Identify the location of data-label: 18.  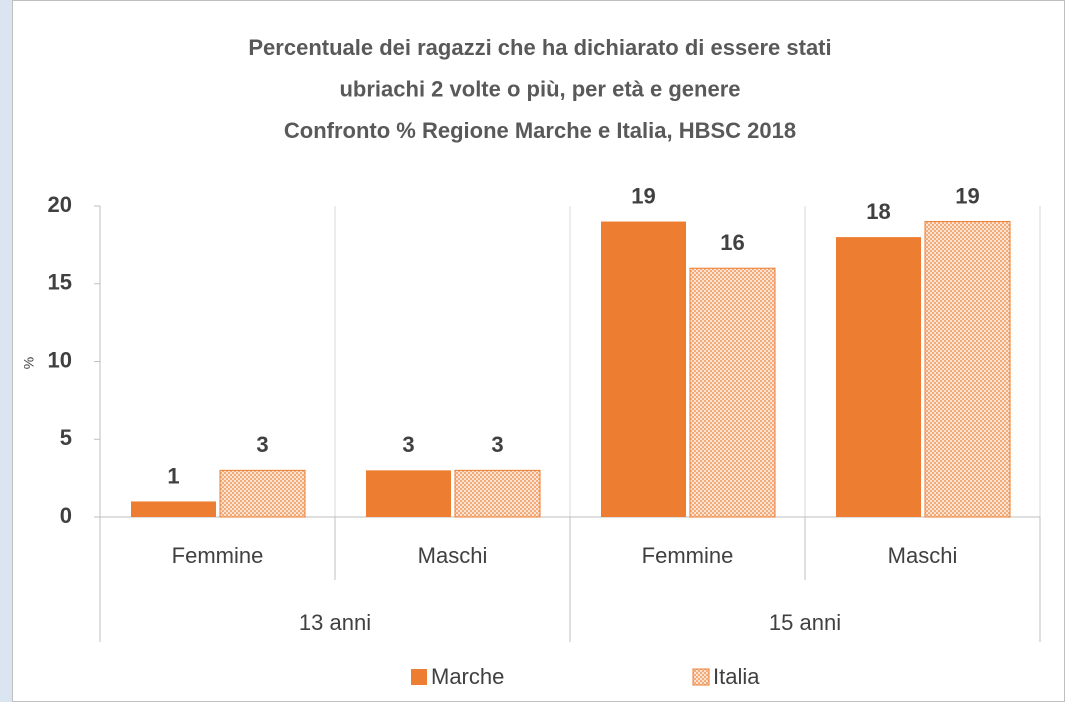
(878, 211).